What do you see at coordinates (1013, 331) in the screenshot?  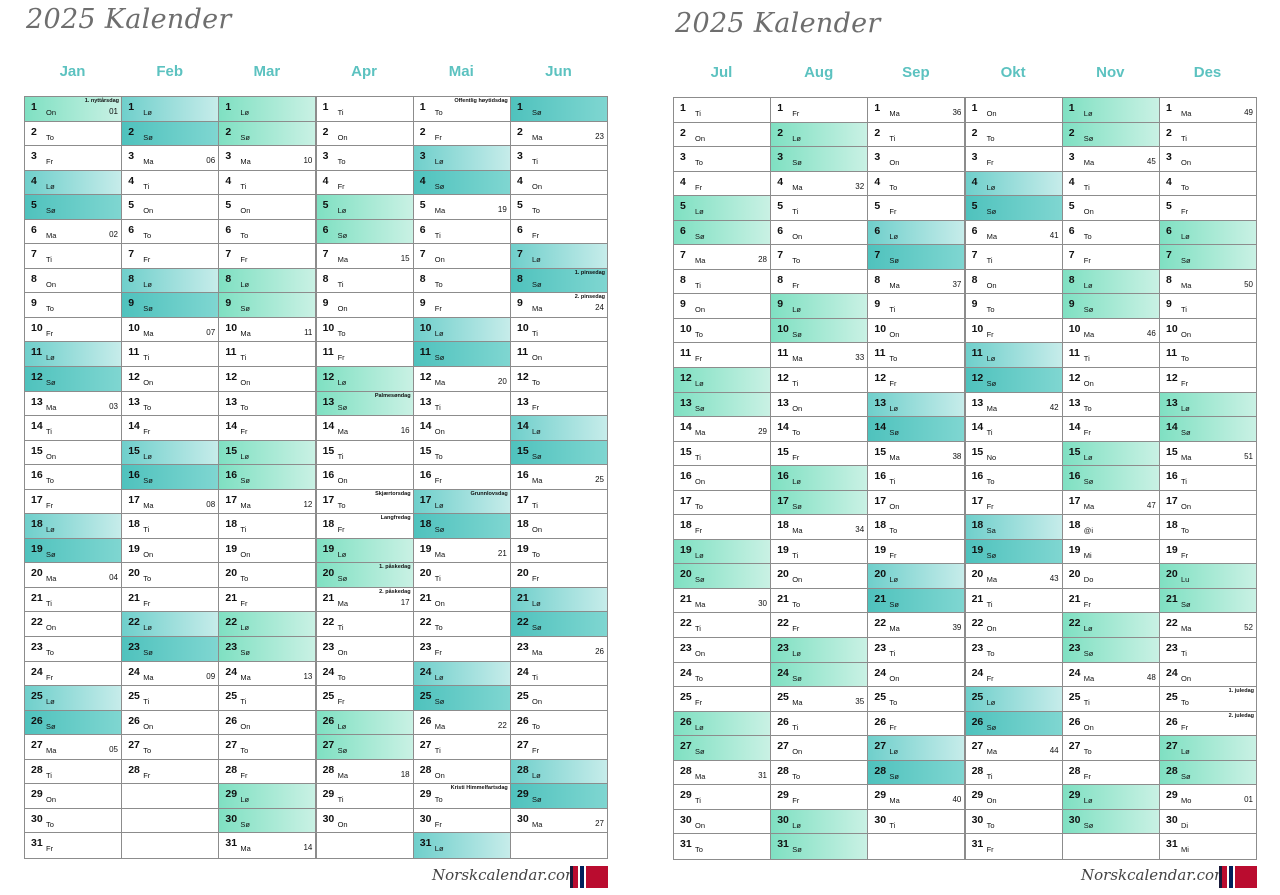 I see `day-cell: 10 Fr` at bounding box center [1013, 331].